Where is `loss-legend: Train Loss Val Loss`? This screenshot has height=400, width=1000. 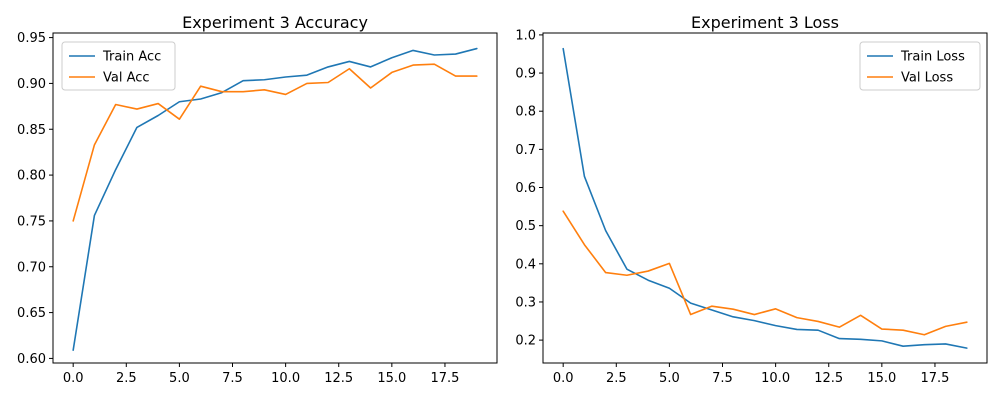 loss-legend: Train Loss Val Loss is located at coordinates (920, 66).